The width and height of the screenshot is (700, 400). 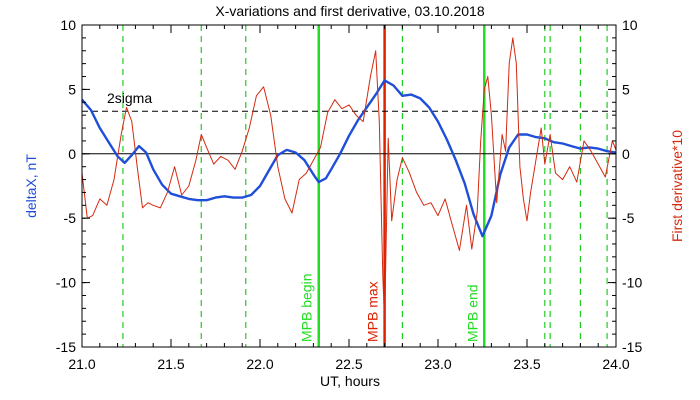 I want to click on reference-lines, so click(x=349, y=132).